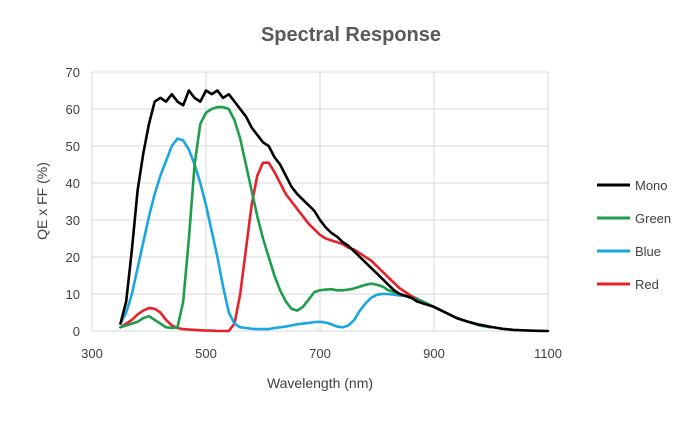  I want to click on x-tick-label: 700, so click(320, 353).